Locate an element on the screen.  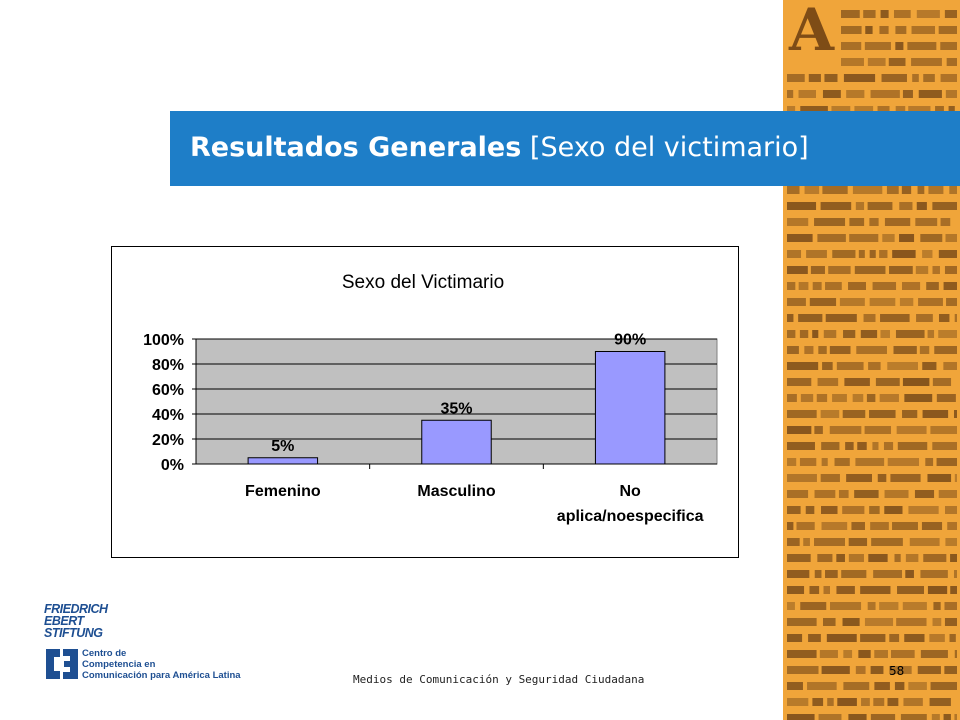
x-tick-label: aplica/noespecifica is located at coordinates (630, 516).